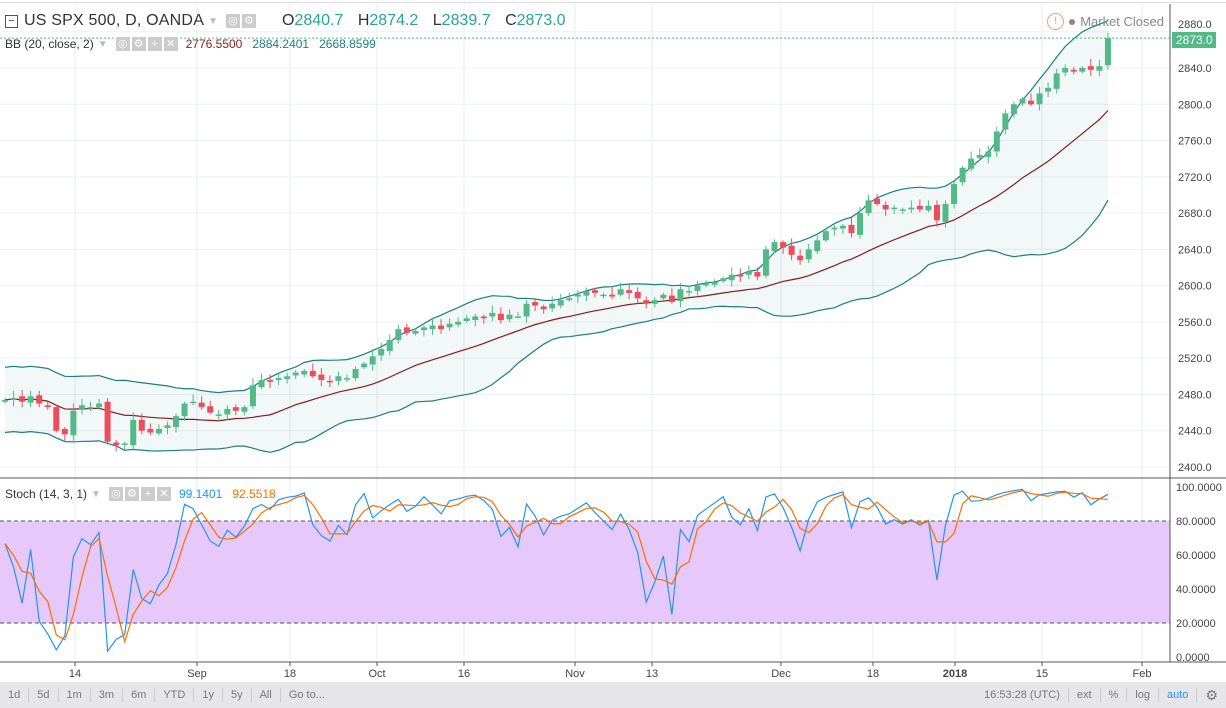  Describe the element at coordinates (955, 674) in the screenshot. I see `time-tick: 2018` at that location.